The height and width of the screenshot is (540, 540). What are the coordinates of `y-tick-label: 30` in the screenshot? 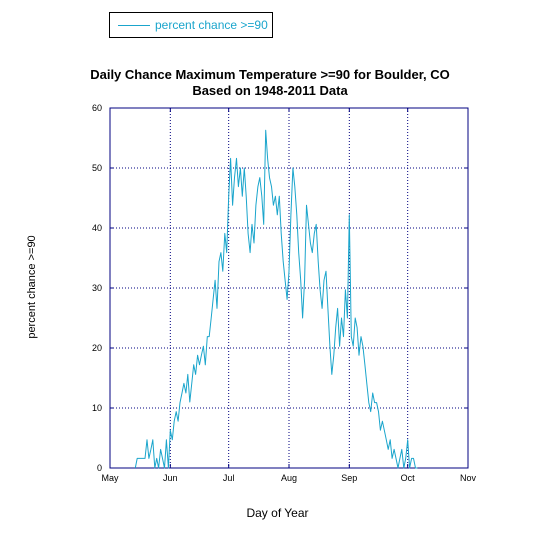 It's located at (97, 288).